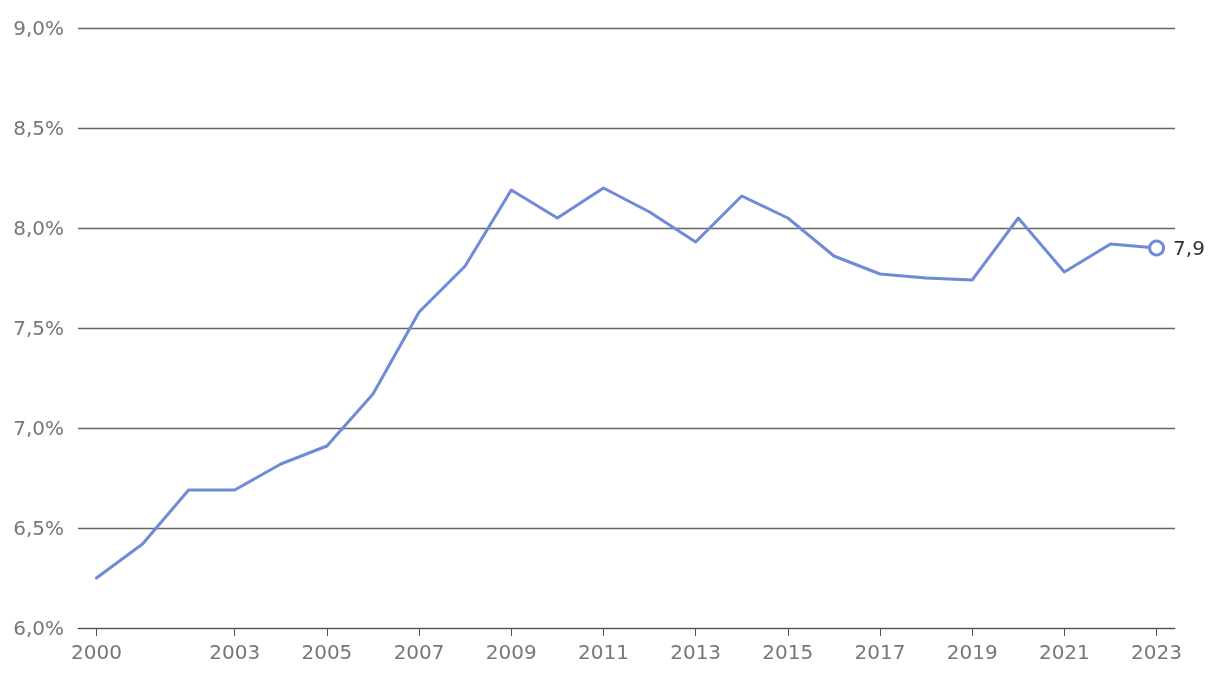 The image size is (1220, 694). What do you see at coordinates (235, 652) in the screenshot?
I see `x-tick-label: 2003` at bounding box center [235, 652].